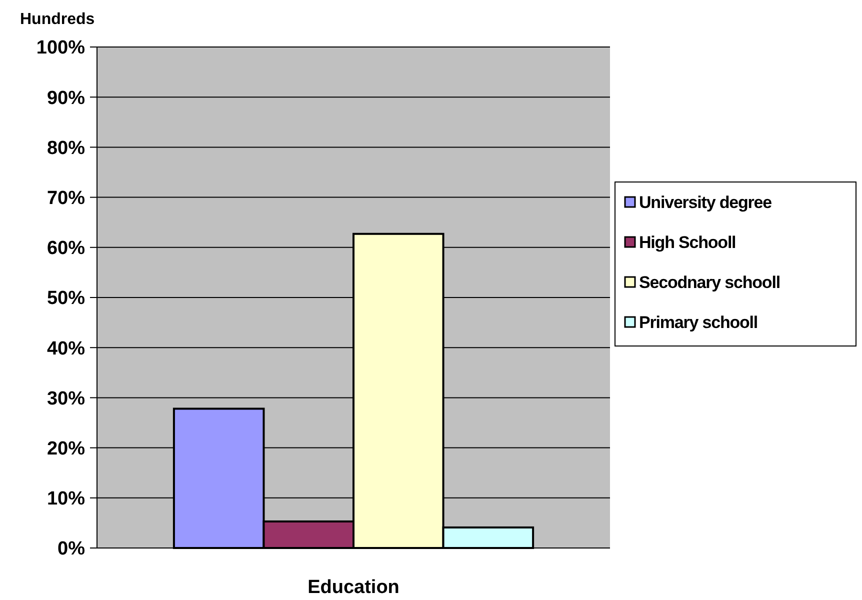  I want to click on y-tick-label: 0%, so click(72, 549).